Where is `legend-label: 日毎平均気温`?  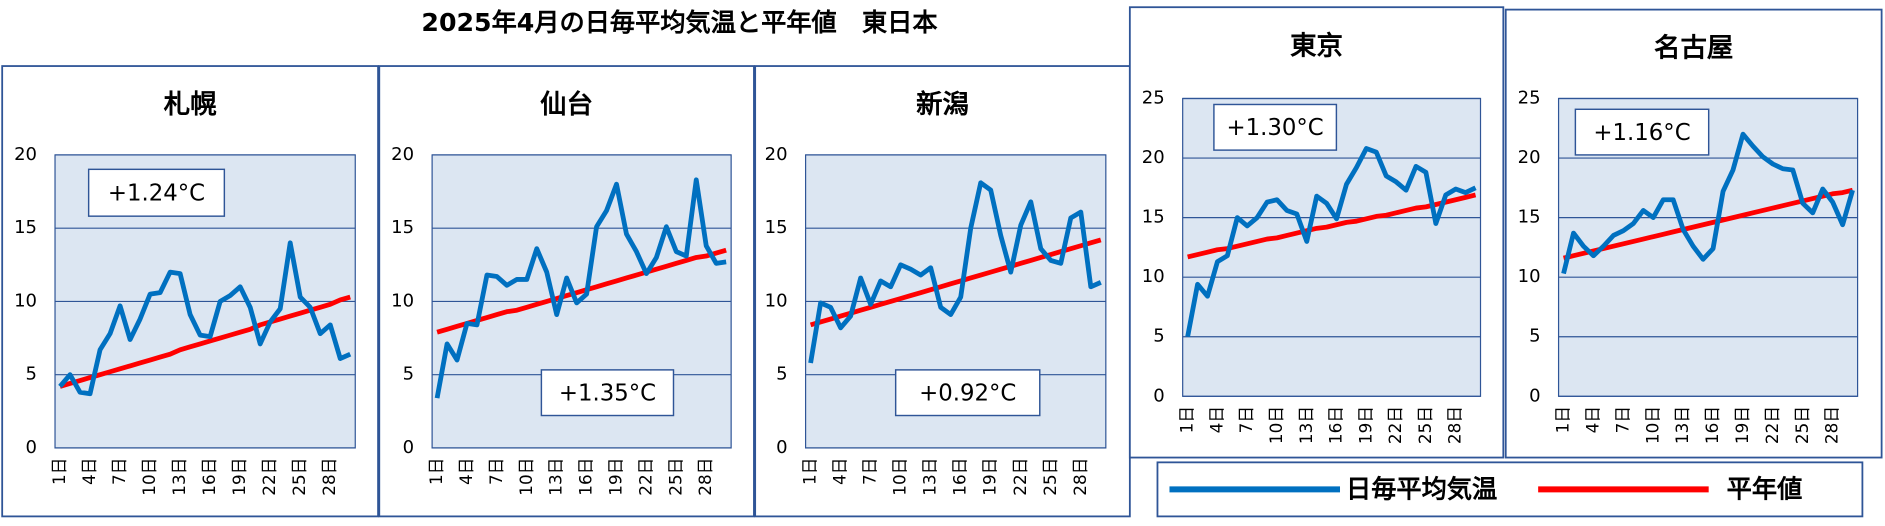
legend-label: 日毎平均気温 is located at coordinates (1421, 489).